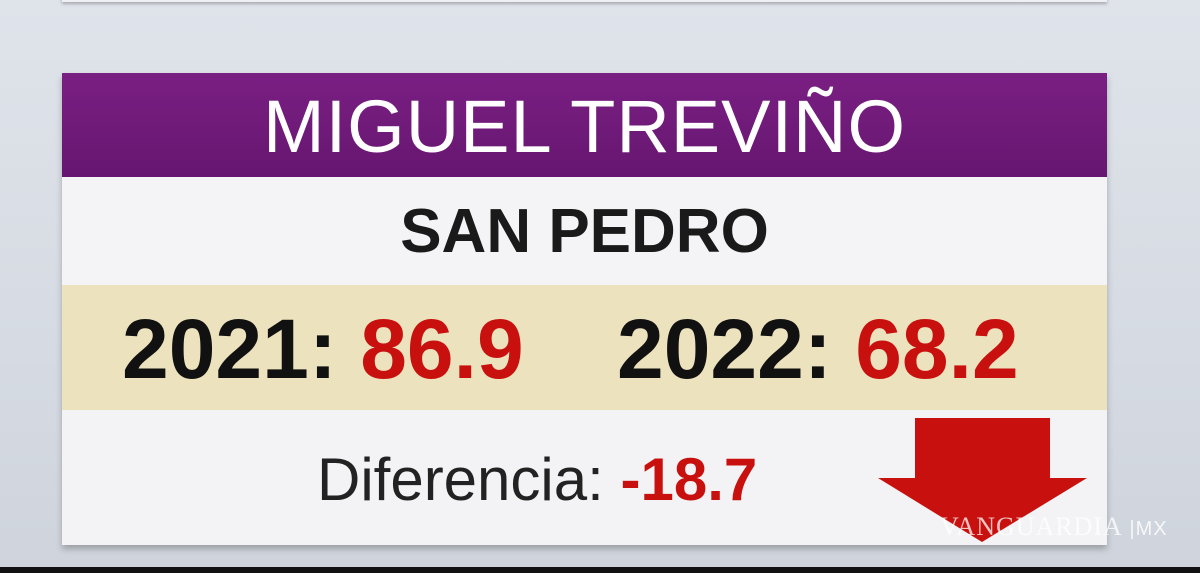 This screenshot has width=1200, height=573. I want to click on score-value: 68.2, so click(937, 349).